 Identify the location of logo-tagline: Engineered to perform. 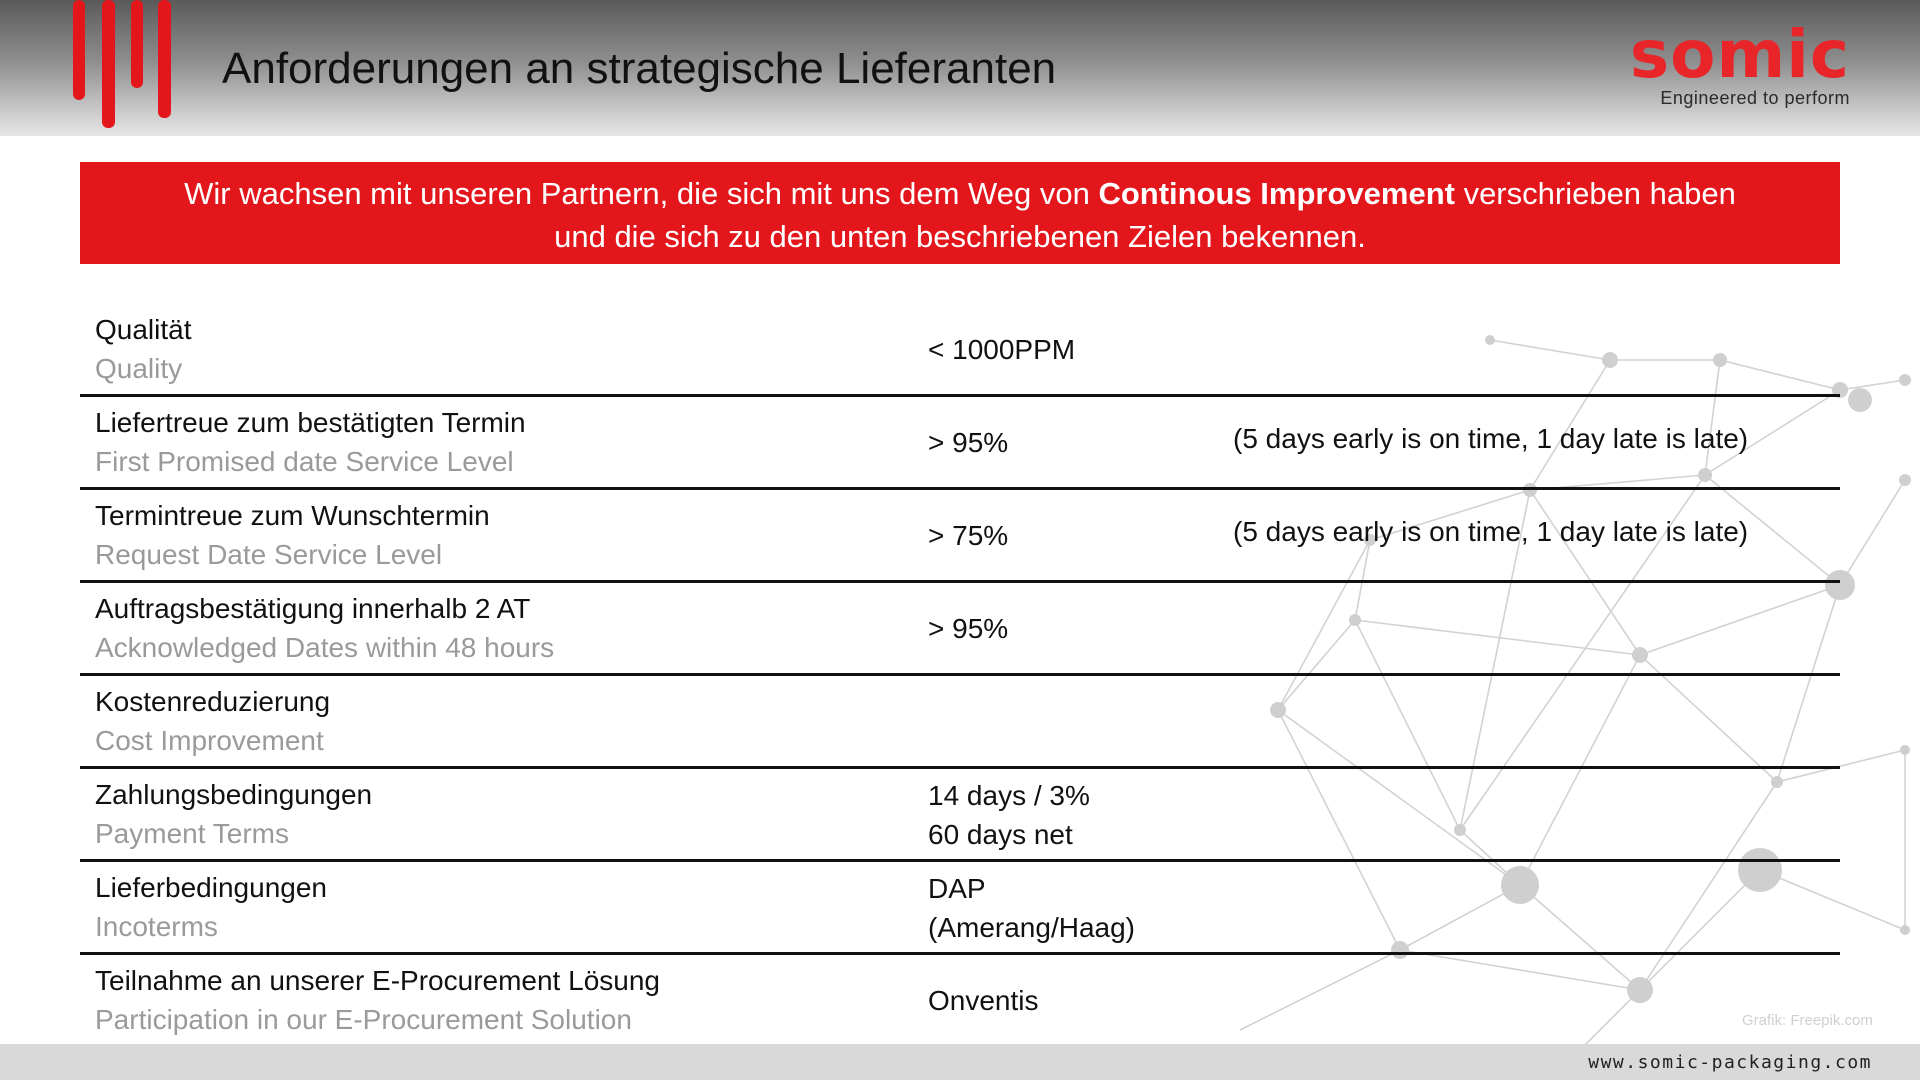
(1755, 98).